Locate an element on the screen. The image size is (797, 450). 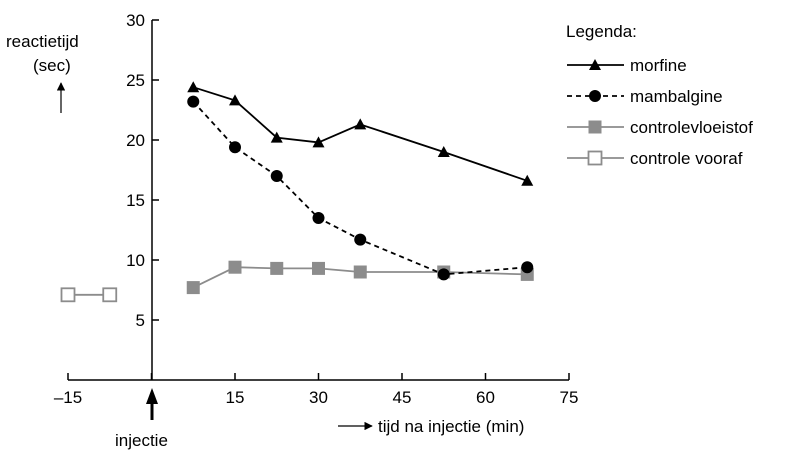
legend-title: Legenda: is located at coordinates (601, 31).